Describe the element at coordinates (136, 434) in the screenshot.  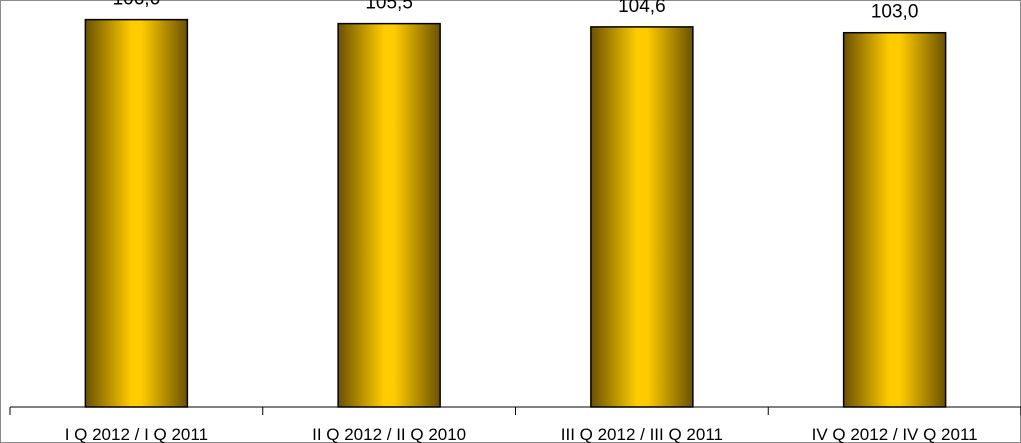
I see `x-tick-label: I Q 2012 / I Q 2011` at that location.